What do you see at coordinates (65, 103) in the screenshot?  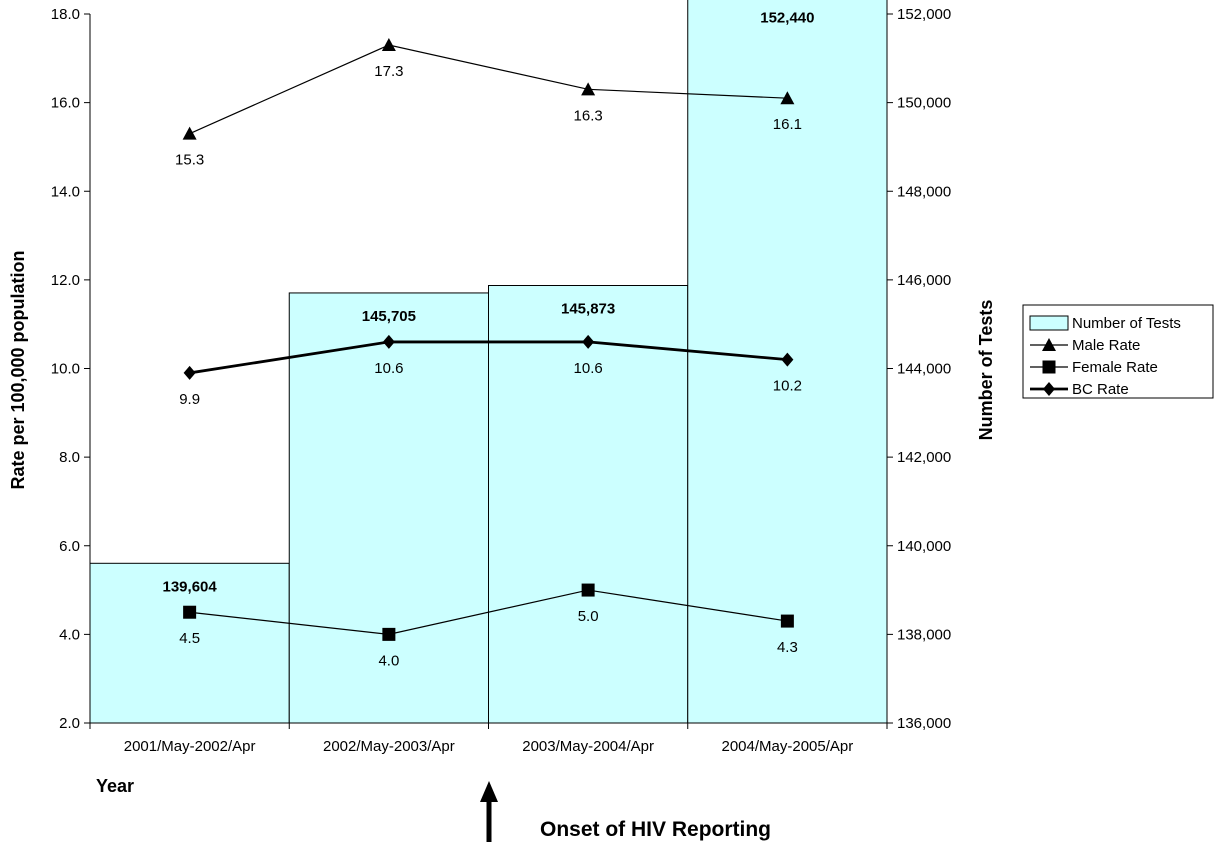 I see `y-tick-label-7: 16.0` at bounding box center [65, 103].